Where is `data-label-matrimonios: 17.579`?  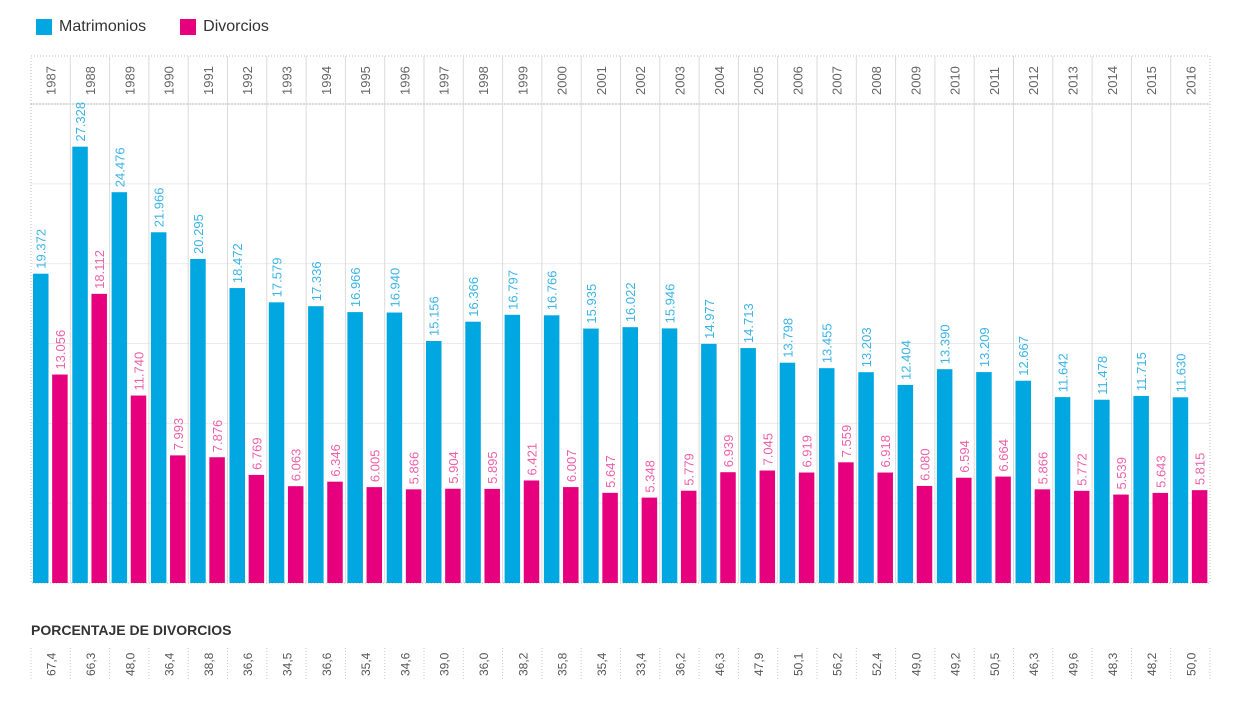
data-label-matrimonios: 17.579 is located at coordinates (277, 278).